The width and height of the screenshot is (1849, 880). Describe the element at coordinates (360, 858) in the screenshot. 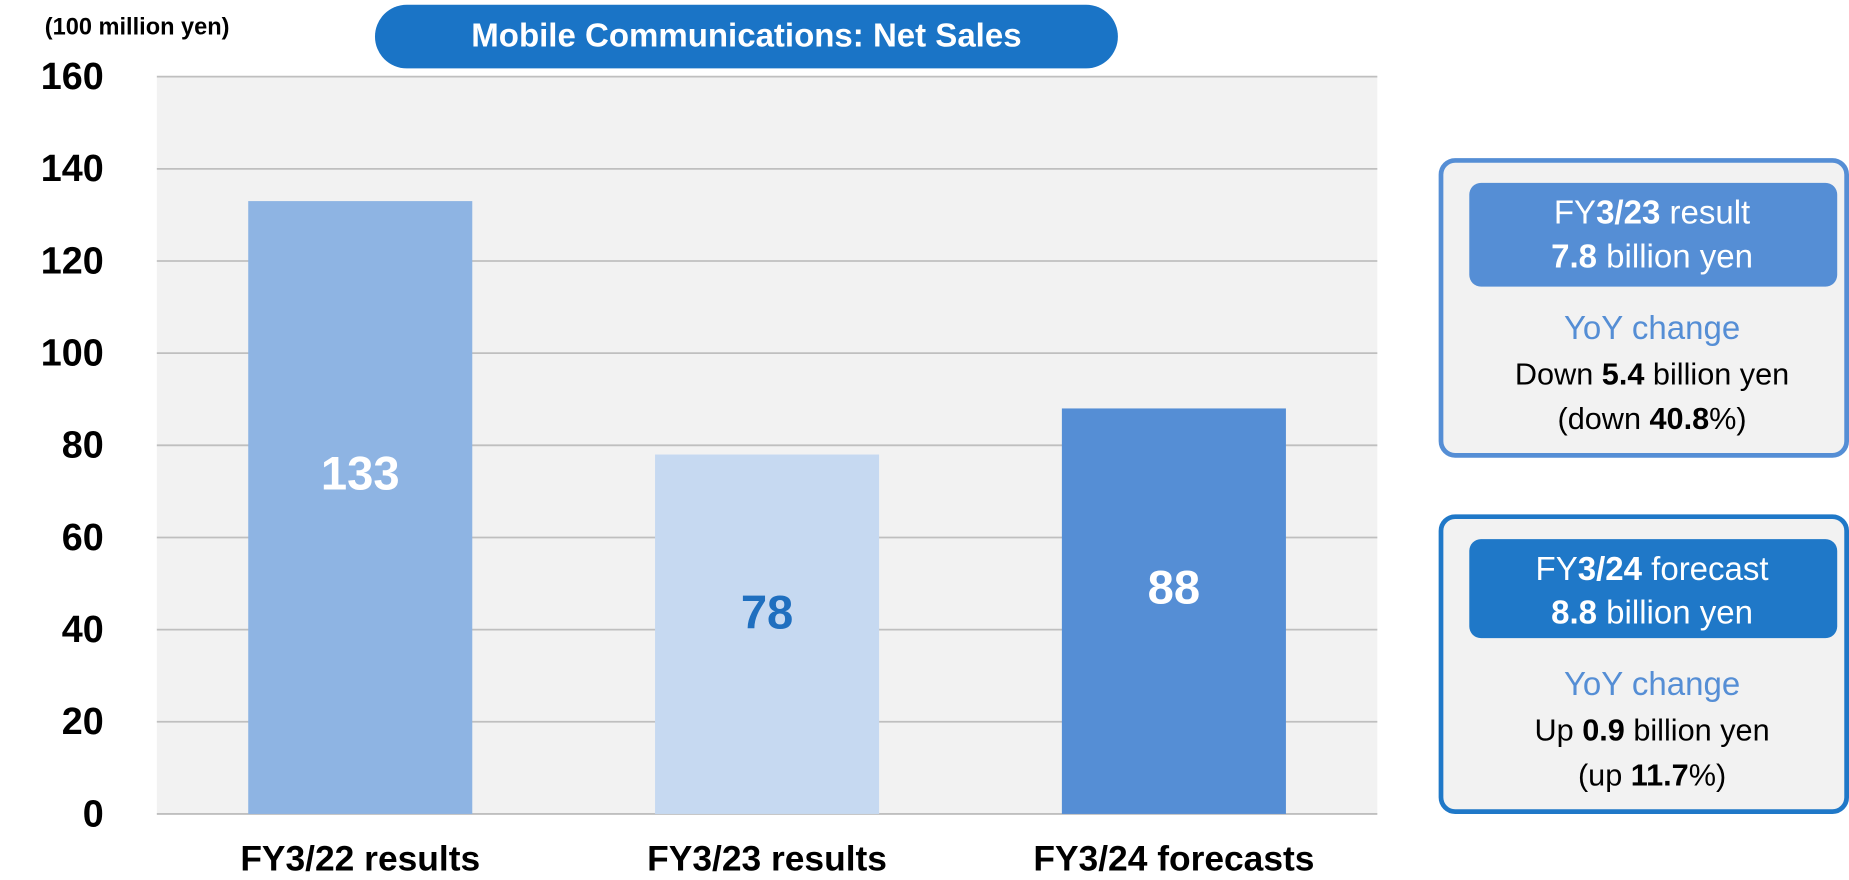

I see `x-tick-label: FY3/22 results` at that location.